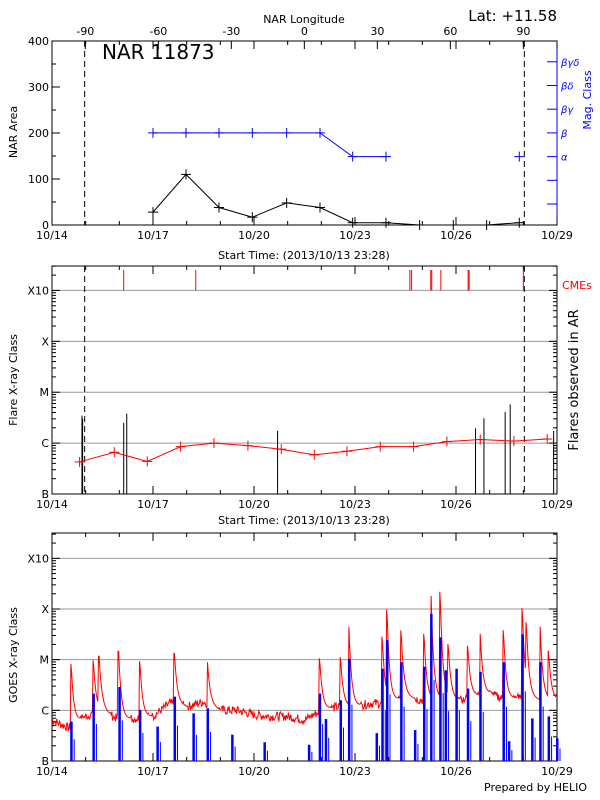  Describe the element at coordinates (355, 771) in the screenshot. I see `goes-panel-x-tick-label: 10/23` at that location.